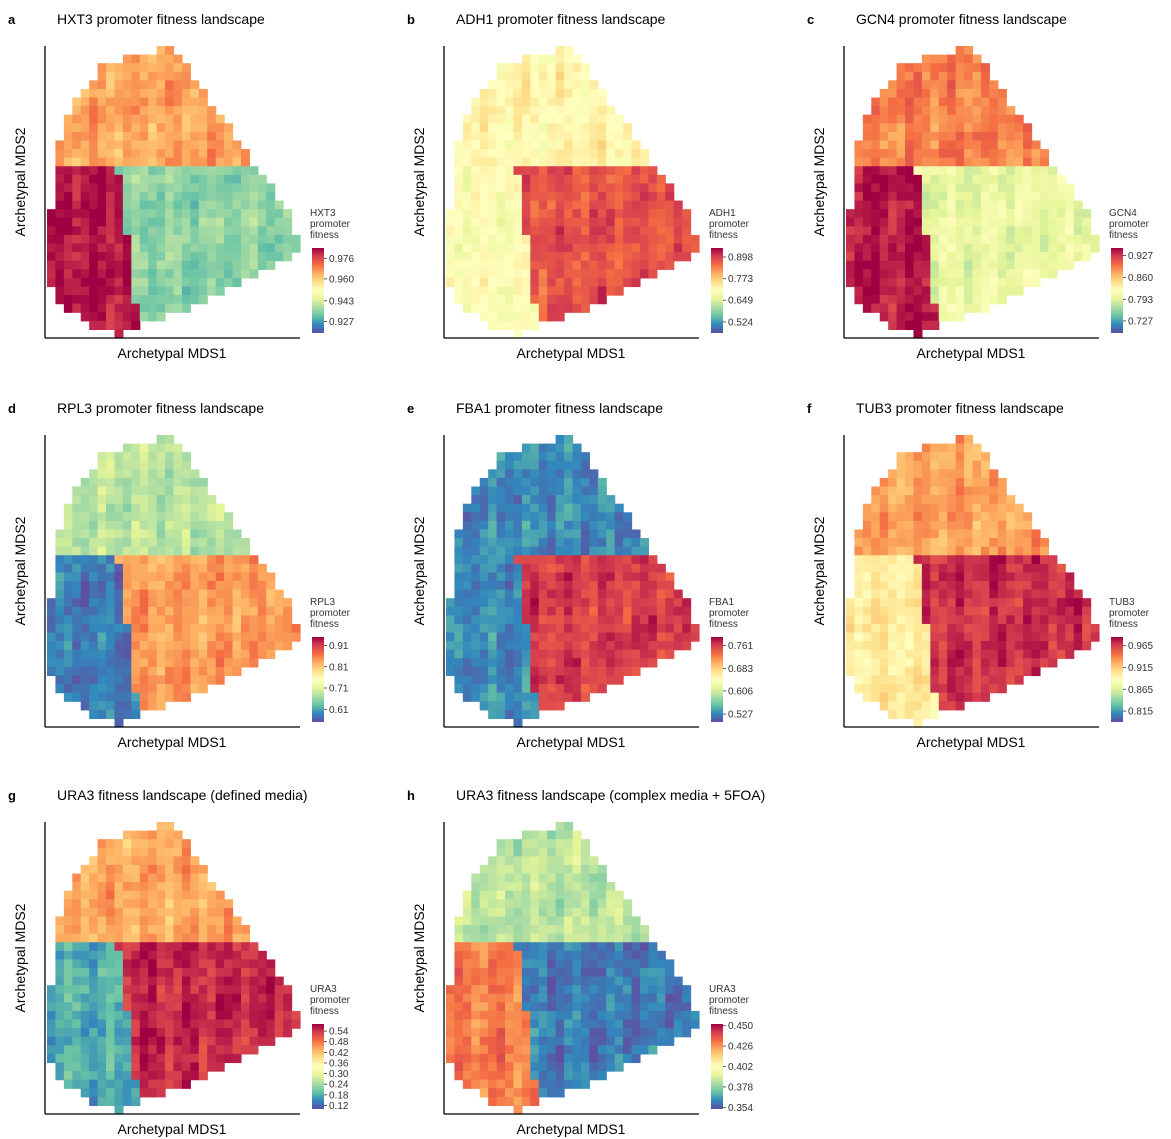 This screenshot has width=1171, height=1139. What do you see at coordinates (339, 1032) in the screenshot?
I see `colorbar-tick-label: 0.54` at bounding box center [339, 1032].